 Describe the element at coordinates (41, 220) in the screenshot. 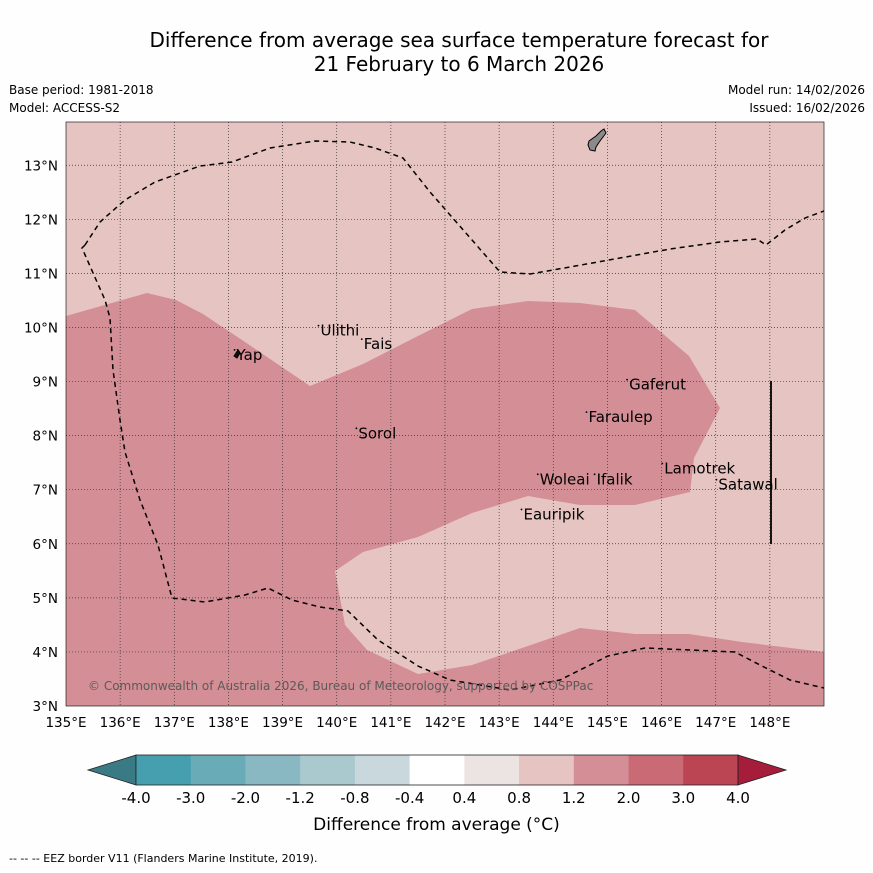

I see `lat-tick-label: 12°N` at that location.